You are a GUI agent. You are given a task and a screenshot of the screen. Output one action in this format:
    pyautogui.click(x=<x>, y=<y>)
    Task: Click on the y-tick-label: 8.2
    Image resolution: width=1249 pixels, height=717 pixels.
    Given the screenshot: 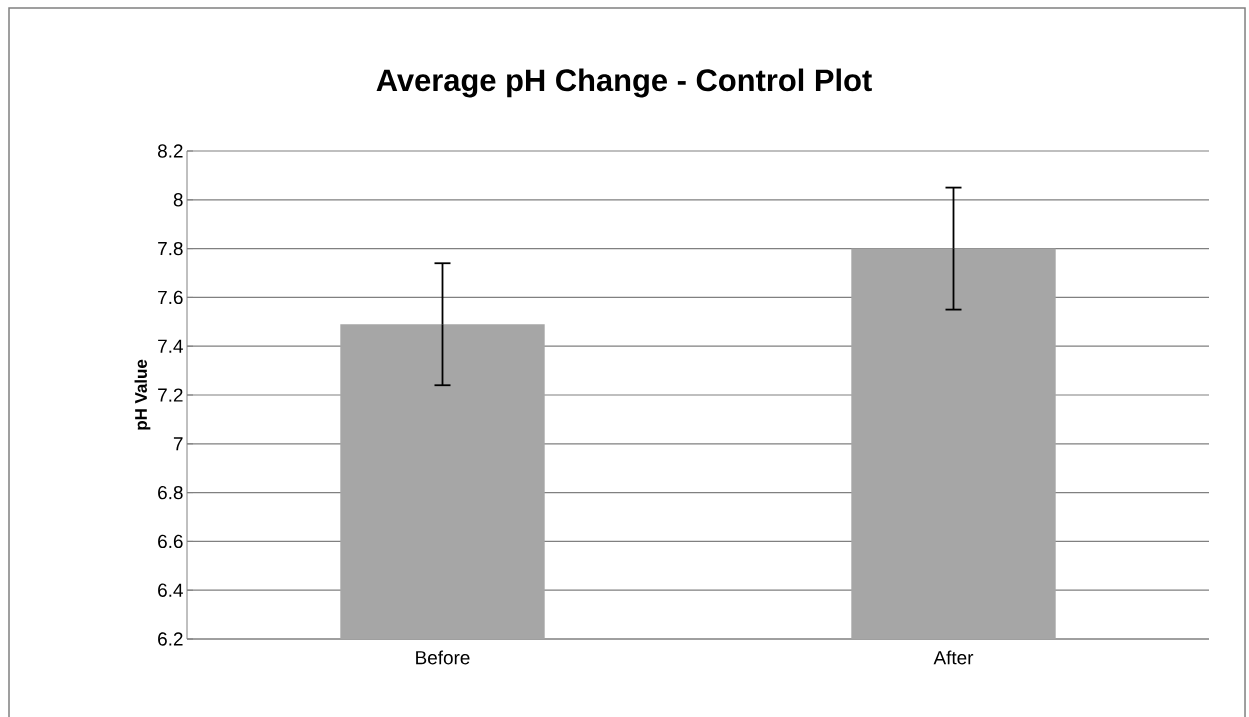 What is the action you would take?
    pyautogui.click(x=170, y=151)
    